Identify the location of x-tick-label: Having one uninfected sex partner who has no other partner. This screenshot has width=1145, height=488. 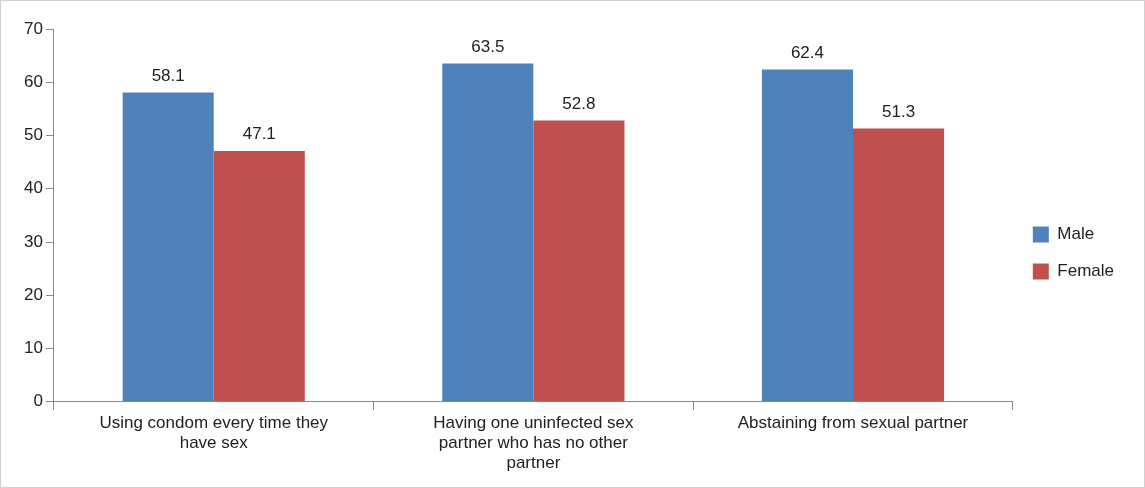
(534, 442).